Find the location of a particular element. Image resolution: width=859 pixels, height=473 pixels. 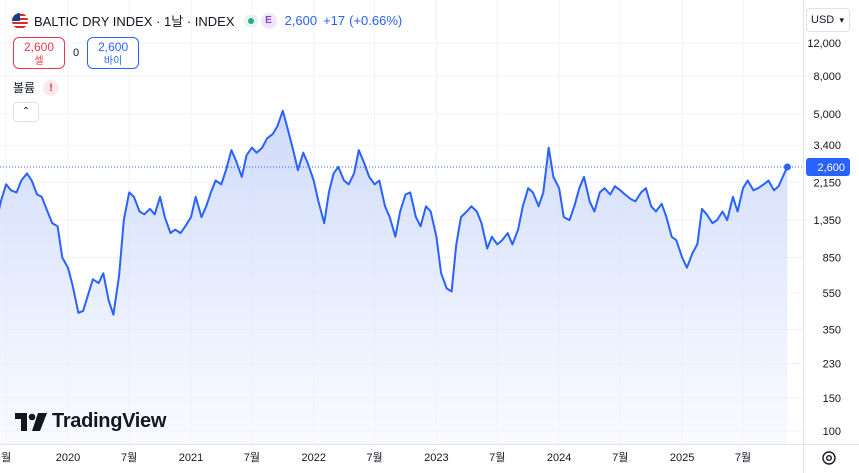

y-tick-label: 100 is located at coordinates (832, 432).